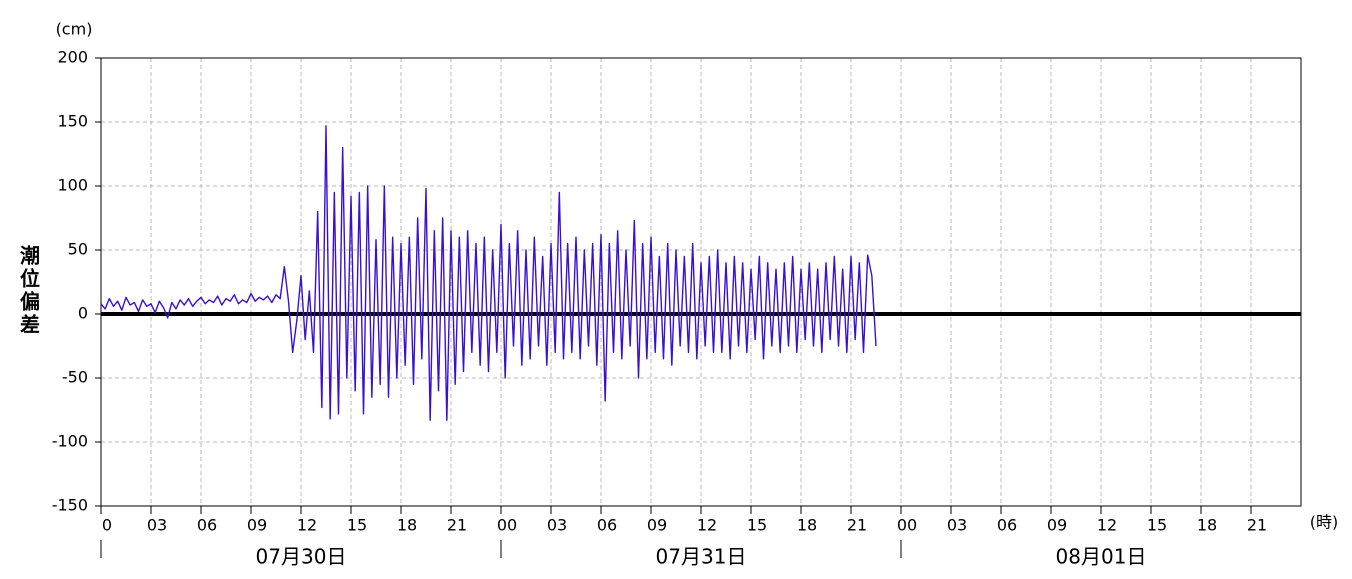  What do you see at coordinates (78, 249) in the screenshot?
I see `y-tick-label: 50` at bounding box center [78, 249].